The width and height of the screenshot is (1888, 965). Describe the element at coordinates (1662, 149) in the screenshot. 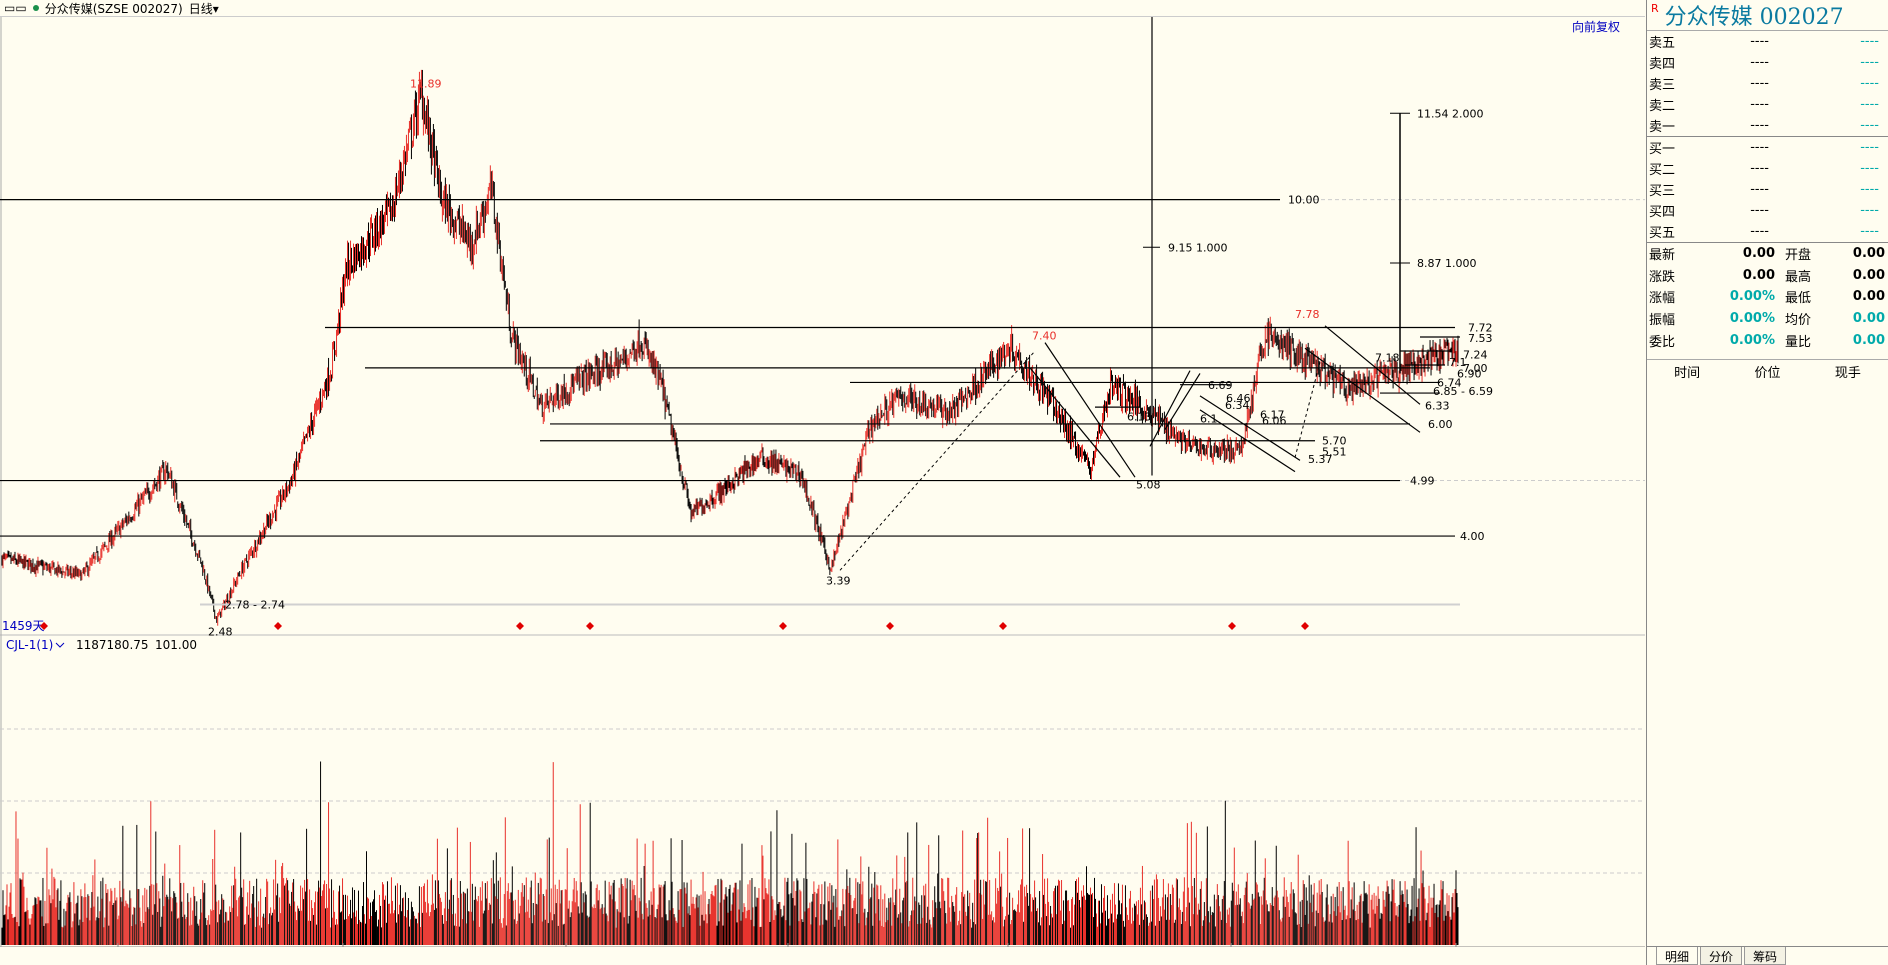

I see `order-level-label: 买一` at that location.